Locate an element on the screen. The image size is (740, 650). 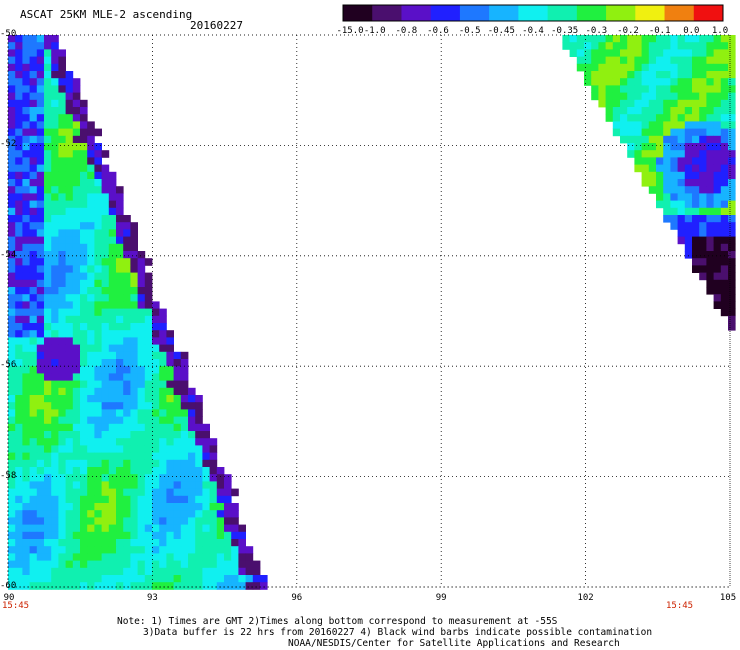
colorbar-label: -0.4 is located at coordinates (533, 31).